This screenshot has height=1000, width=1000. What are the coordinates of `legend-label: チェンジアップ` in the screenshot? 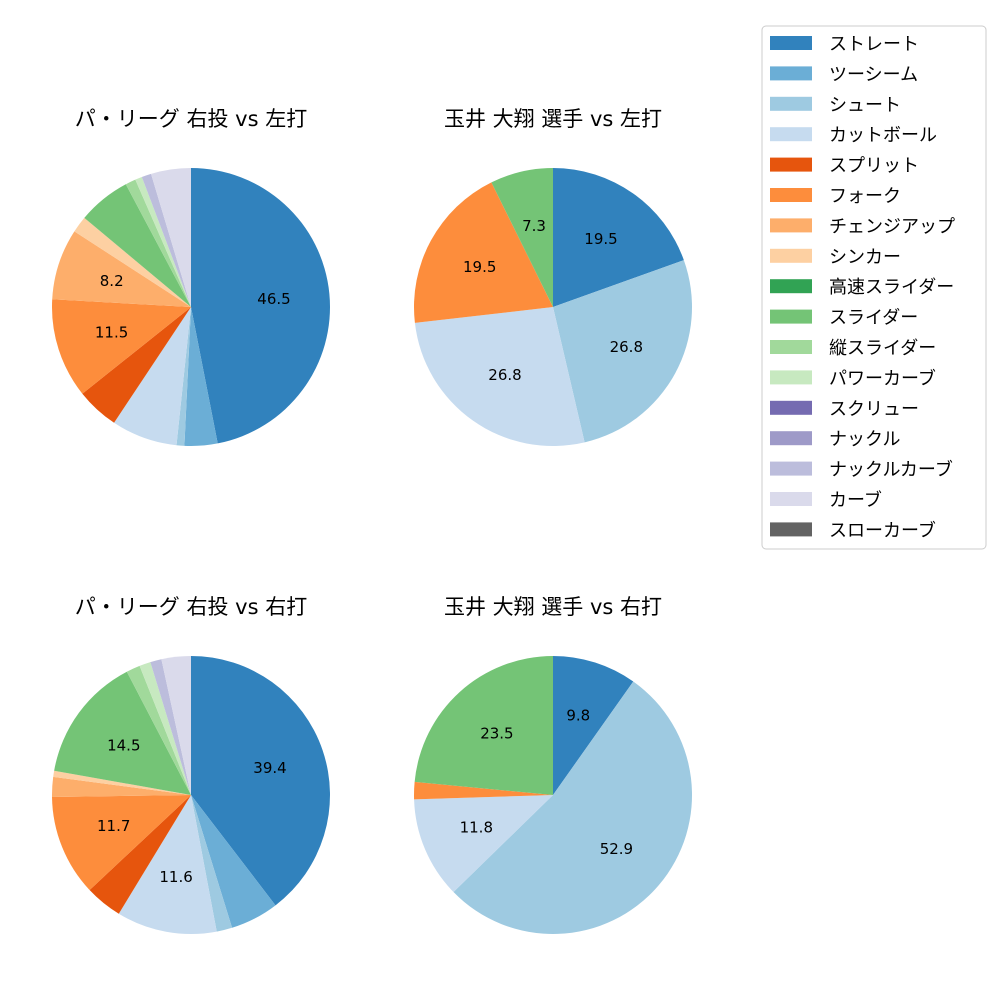 It's located at (892, 226).